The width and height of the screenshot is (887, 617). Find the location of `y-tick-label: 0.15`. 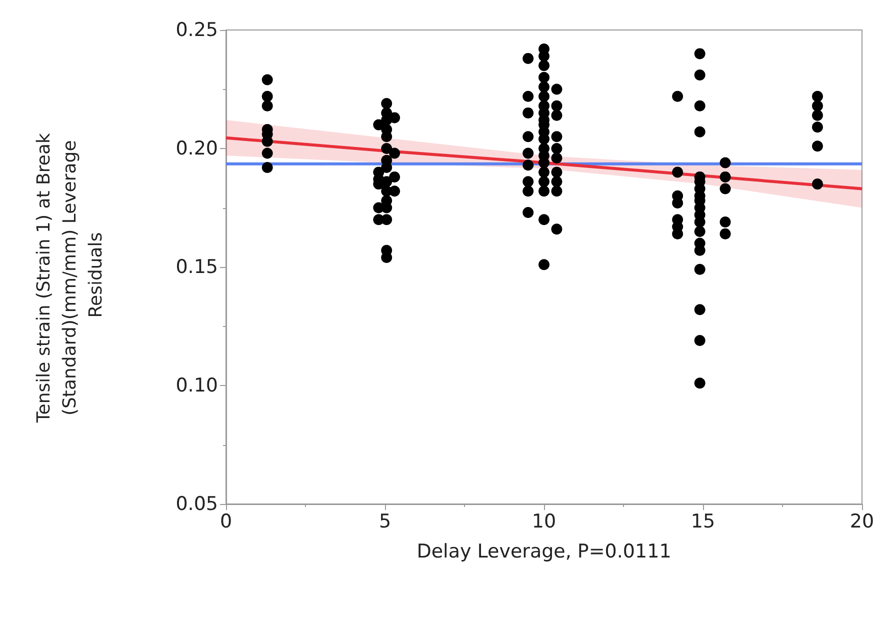

y-tick-label: 0.15 is located at coordinates (197, 267).